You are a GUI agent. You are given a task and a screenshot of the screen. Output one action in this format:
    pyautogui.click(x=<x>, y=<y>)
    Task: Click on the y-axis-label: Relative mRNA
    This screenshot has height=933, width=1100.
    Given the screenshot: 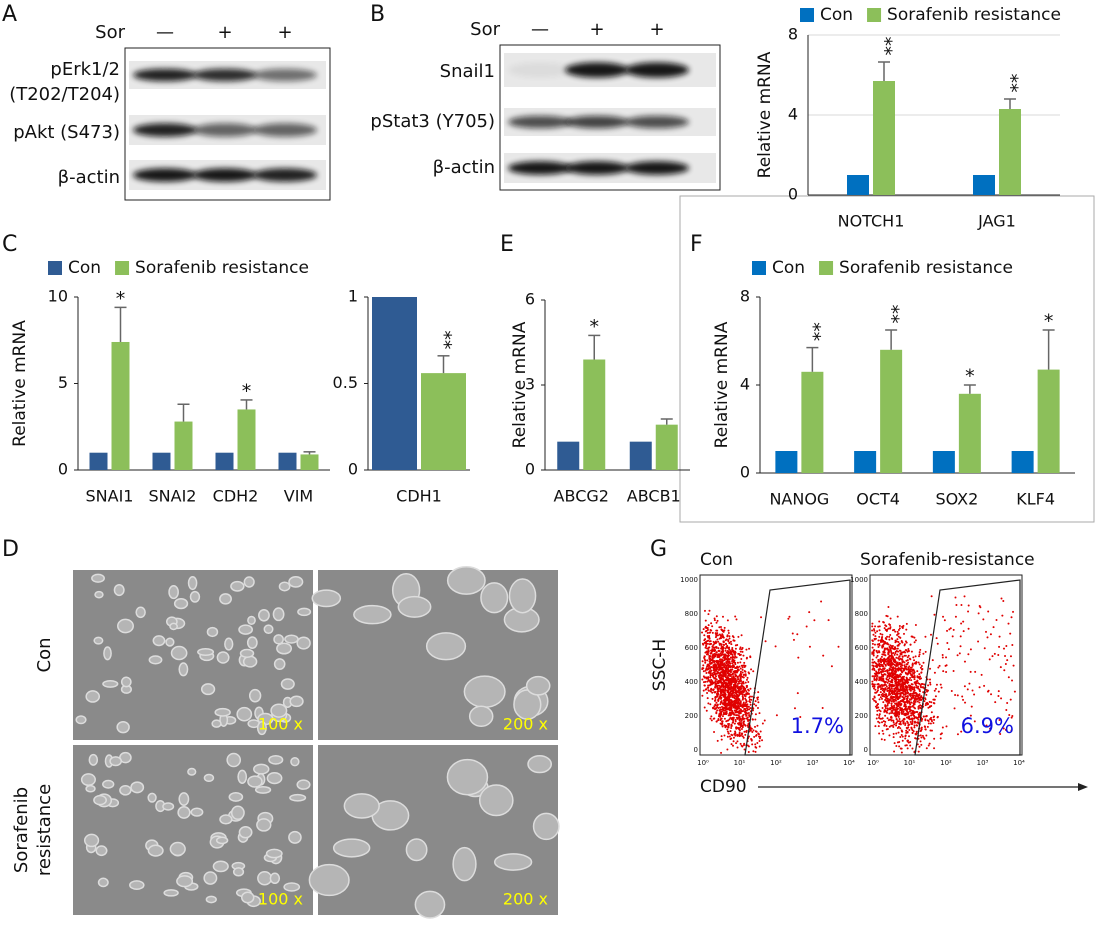 What is the action you would take?
    pyautogui.click(x=520, y=384)
    